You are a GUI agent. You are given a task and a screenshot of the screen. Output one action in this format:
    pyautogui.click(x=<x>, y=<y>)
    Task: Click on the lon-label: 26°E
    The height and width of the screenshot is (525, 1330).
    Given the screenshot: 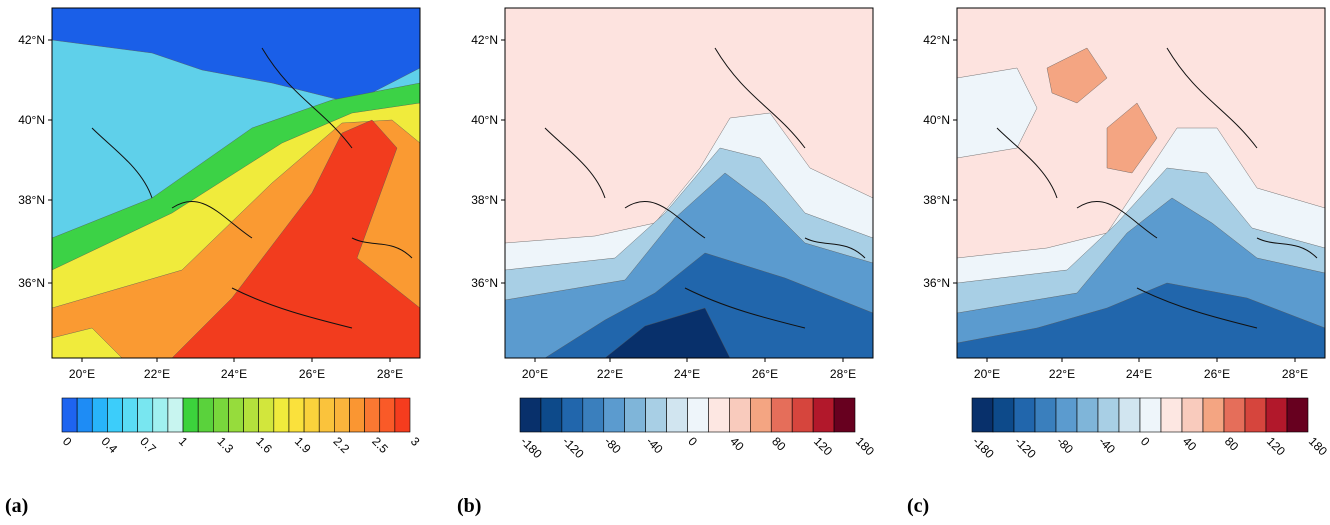 What is the action you would take?
    pyautogui.click(x=765, y=374)
    